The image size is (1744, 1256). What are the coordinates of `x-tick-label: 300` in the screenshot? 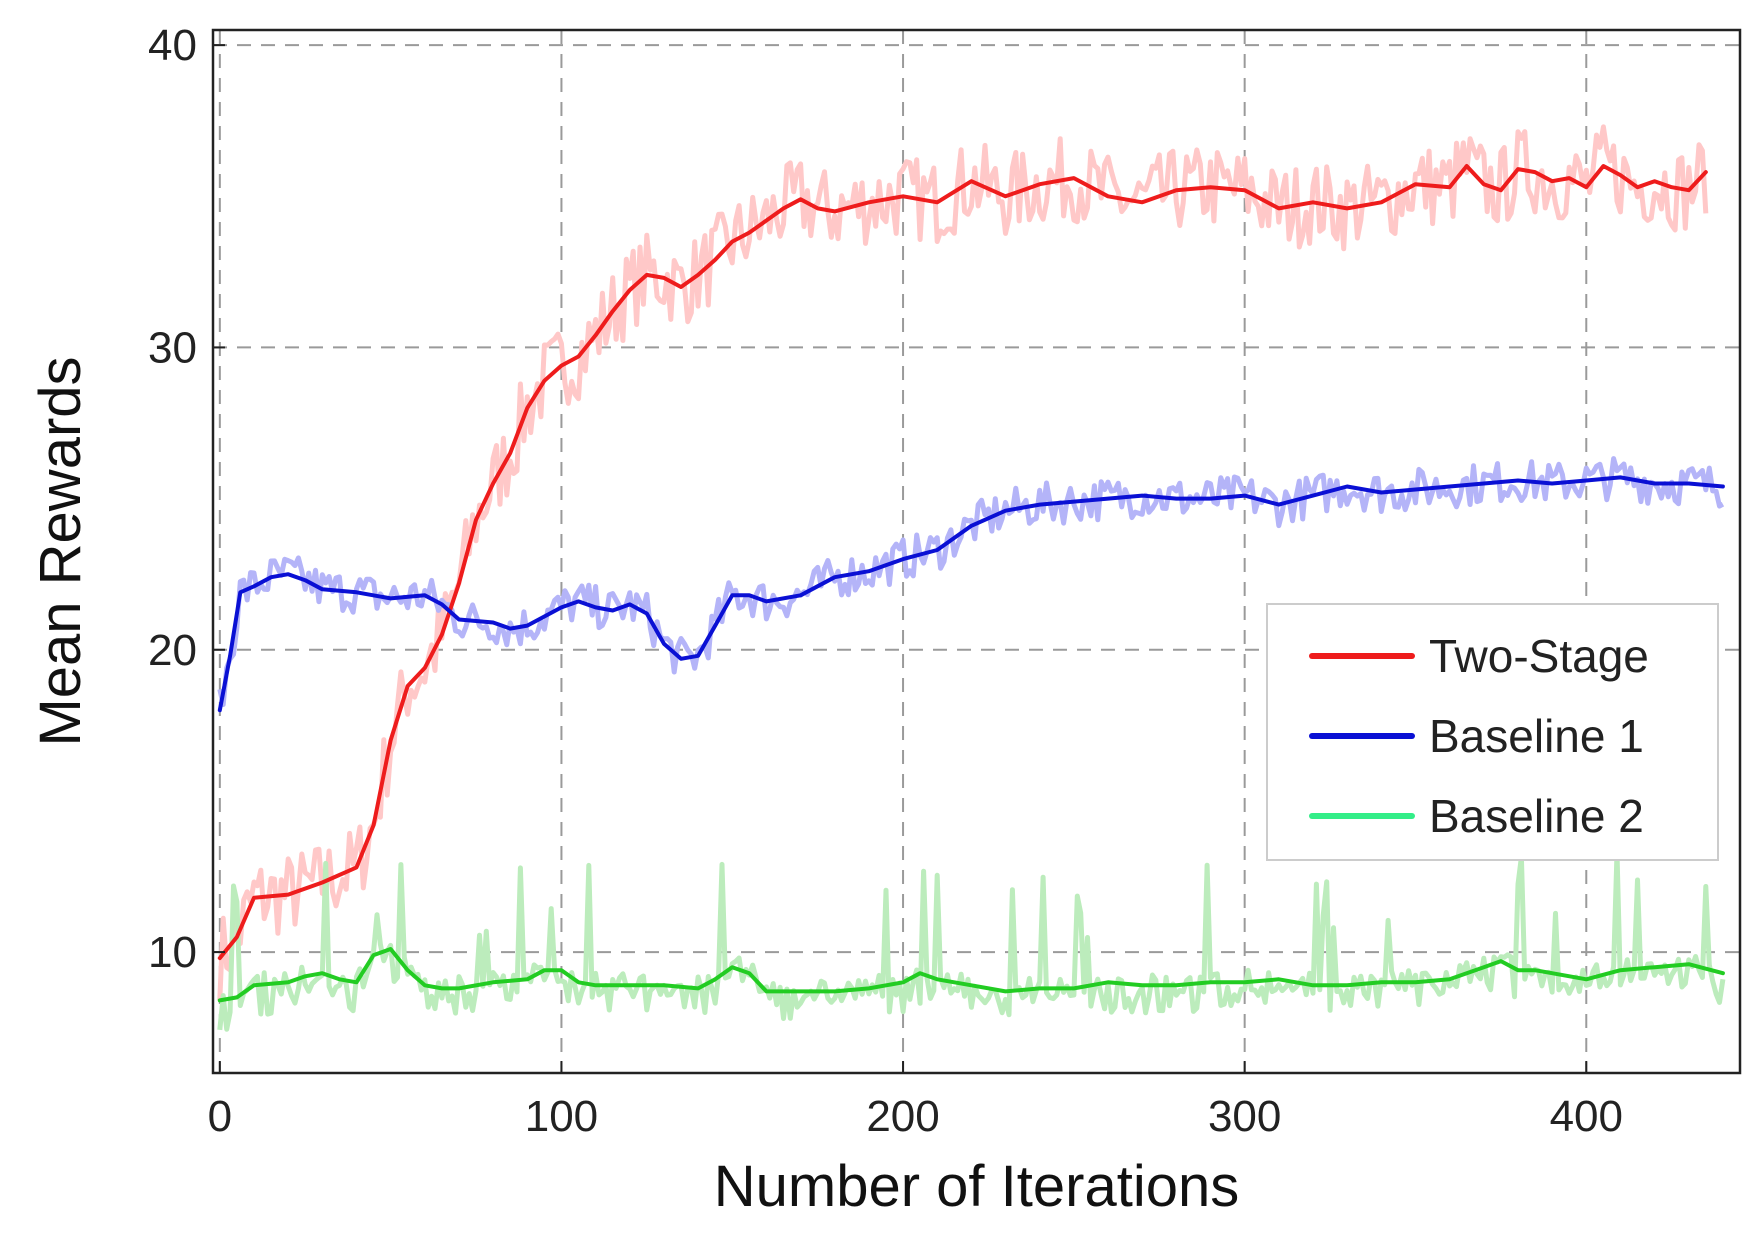 It's located at (1244, 1116).